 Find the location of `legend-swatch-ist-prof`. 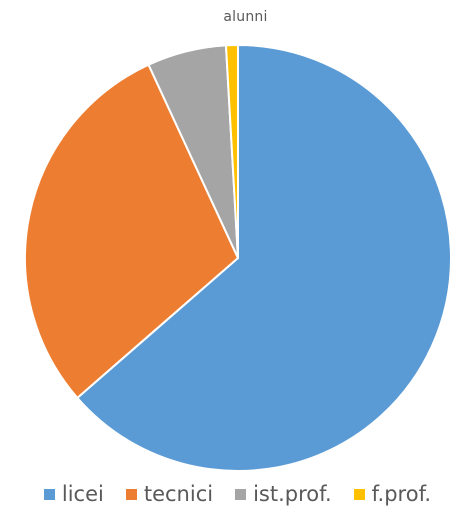

legend-swatch-ist-prof is located at coordinates (241, 494).